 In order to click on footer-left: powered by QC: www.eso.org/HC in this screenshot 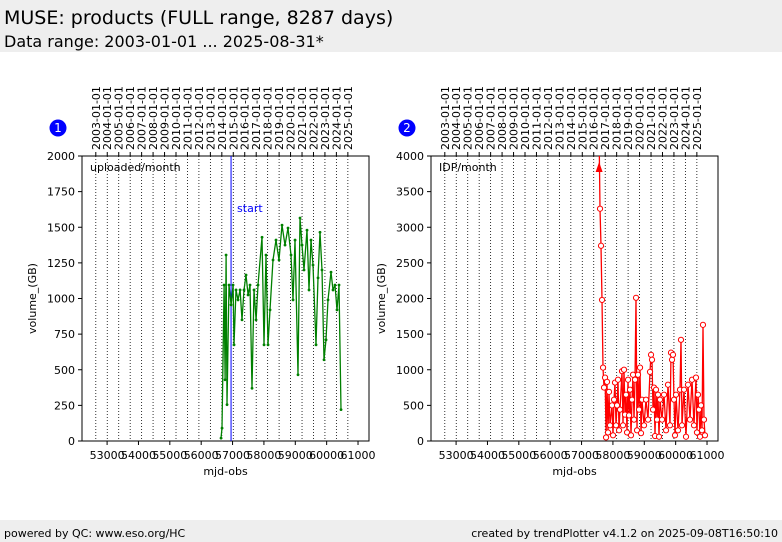, I will do `click(95, 533)`.